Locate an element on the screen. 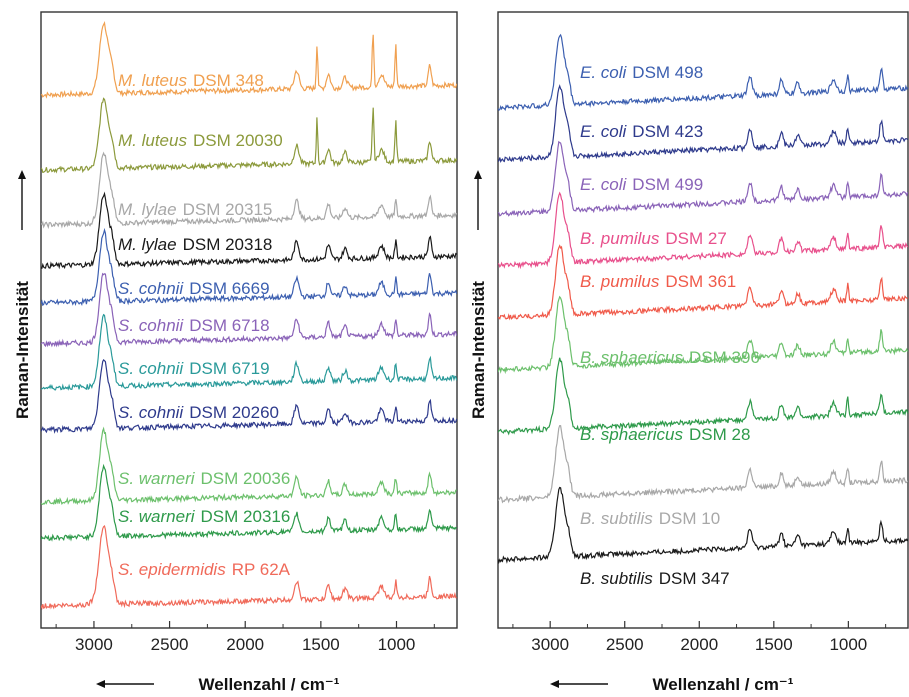  strain-name: DSM 20030 is located at coordinates (238, 140).